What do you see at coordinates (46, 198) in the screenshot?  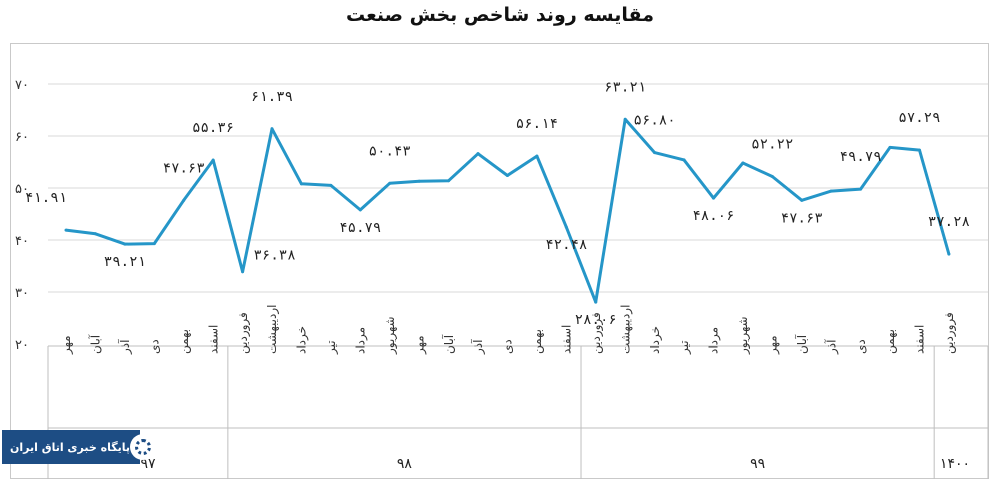 I see `data-label: ۴۱.۹۱` at bounding box center [46, 198].